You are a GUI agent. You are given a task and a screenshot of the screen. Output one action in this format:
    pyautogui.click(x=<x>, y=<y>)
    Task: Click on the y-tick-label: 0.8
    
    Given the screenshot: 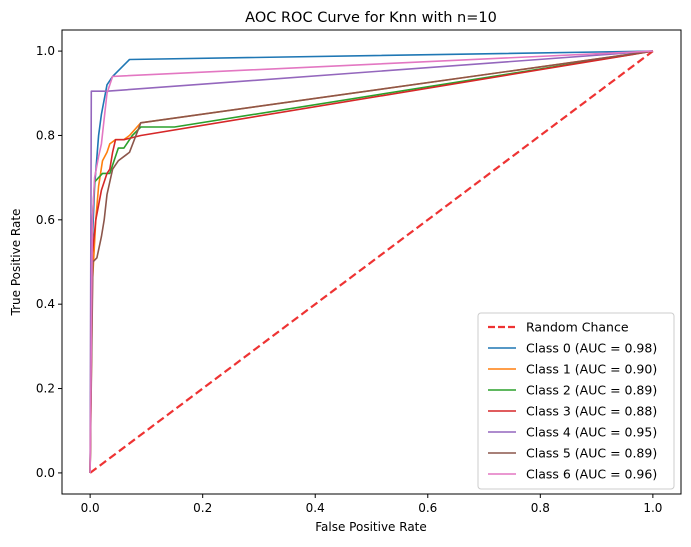 What is the action you would take?
    pyautogui.click(x=45, y=135)
    